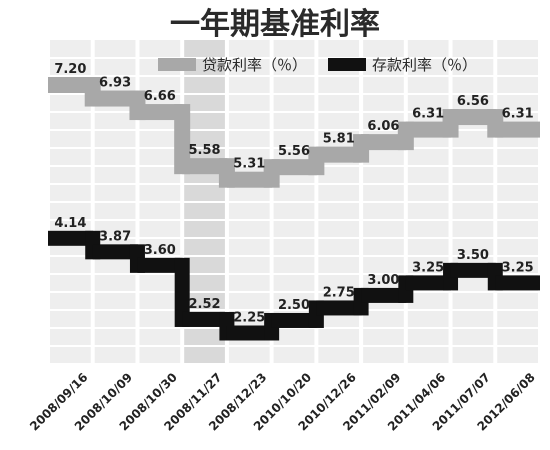 The width and height of the screenshot is (550, 450). I want to click on chart-title: 一年期基准利率, so click(275, 24).